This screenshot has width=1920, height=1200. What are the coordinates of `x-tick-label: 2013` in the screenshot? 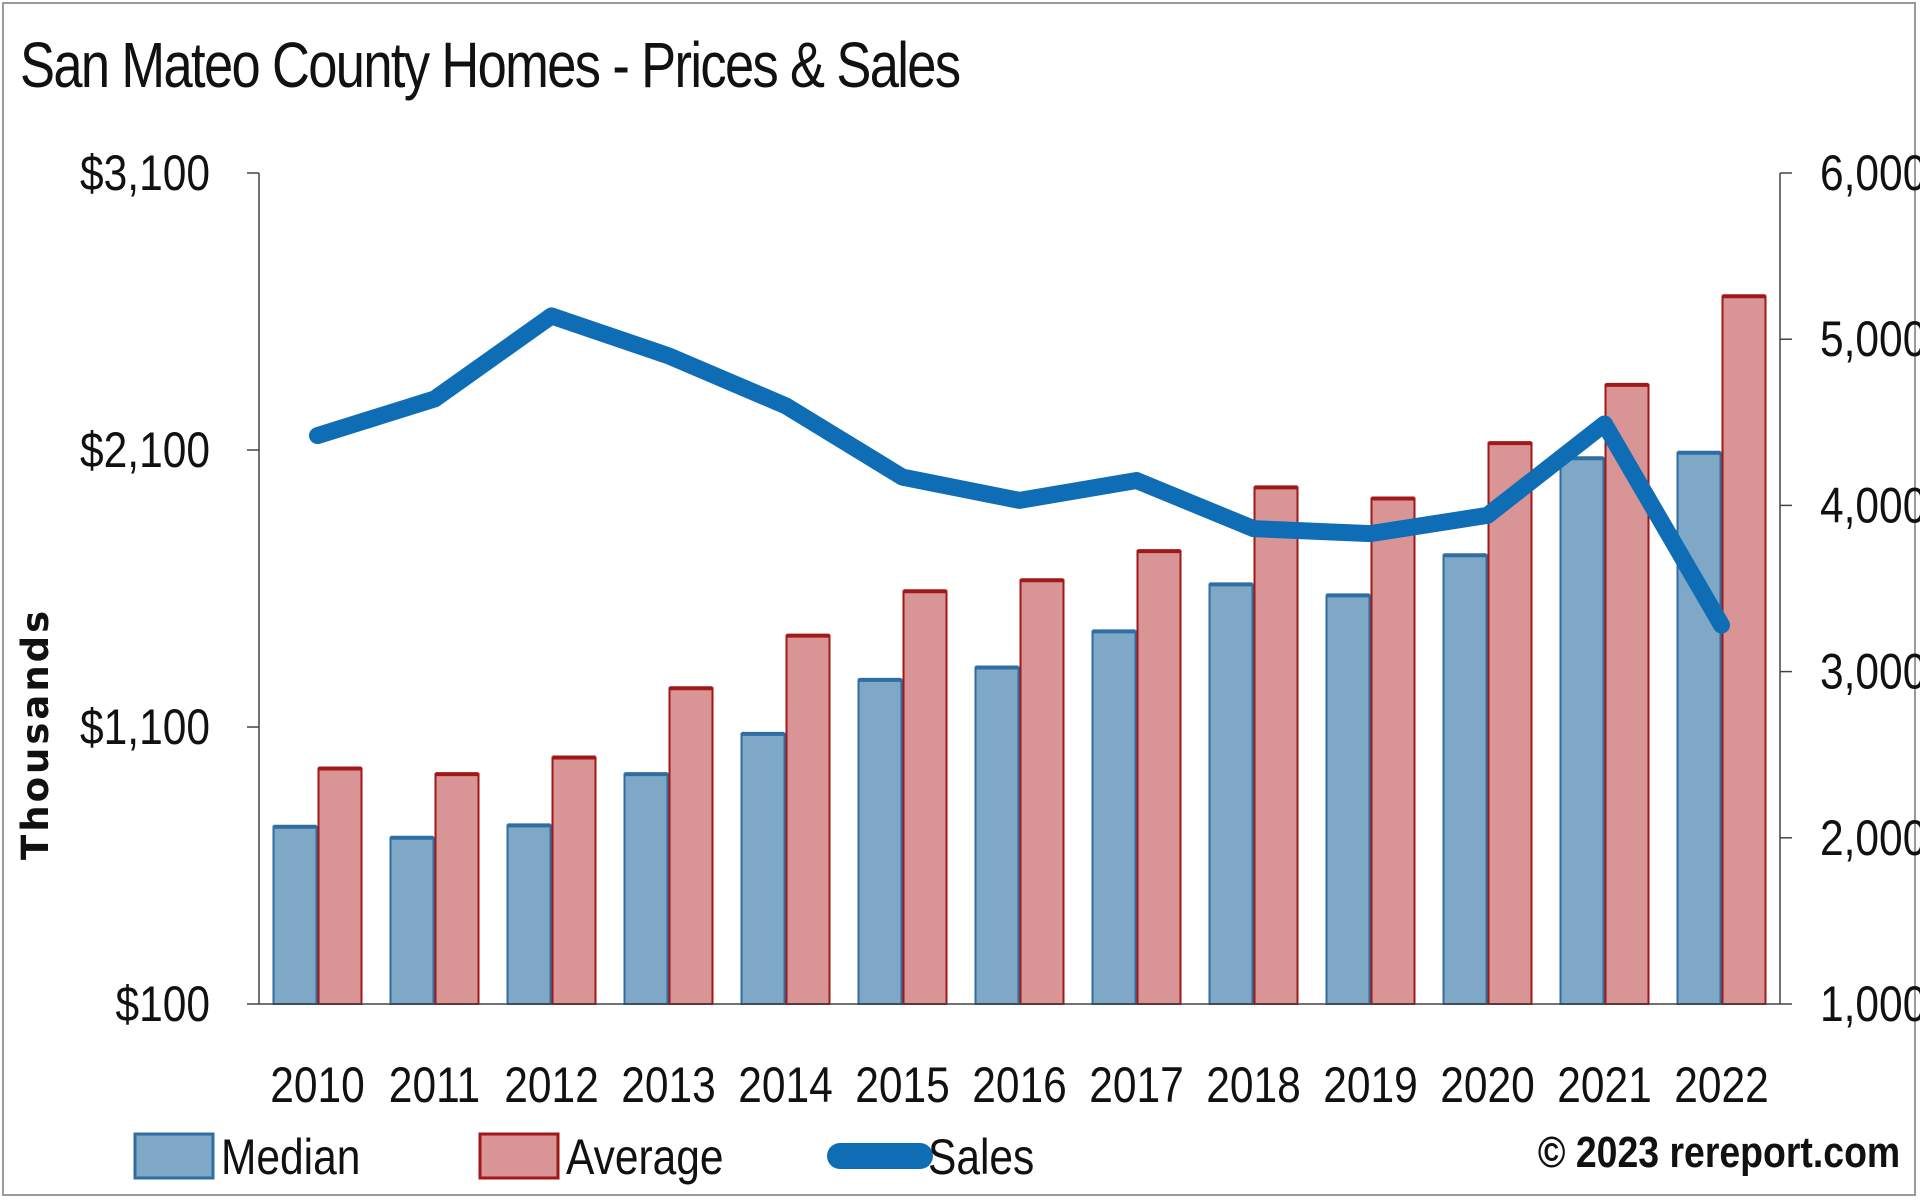 It's located at (668, 1085).